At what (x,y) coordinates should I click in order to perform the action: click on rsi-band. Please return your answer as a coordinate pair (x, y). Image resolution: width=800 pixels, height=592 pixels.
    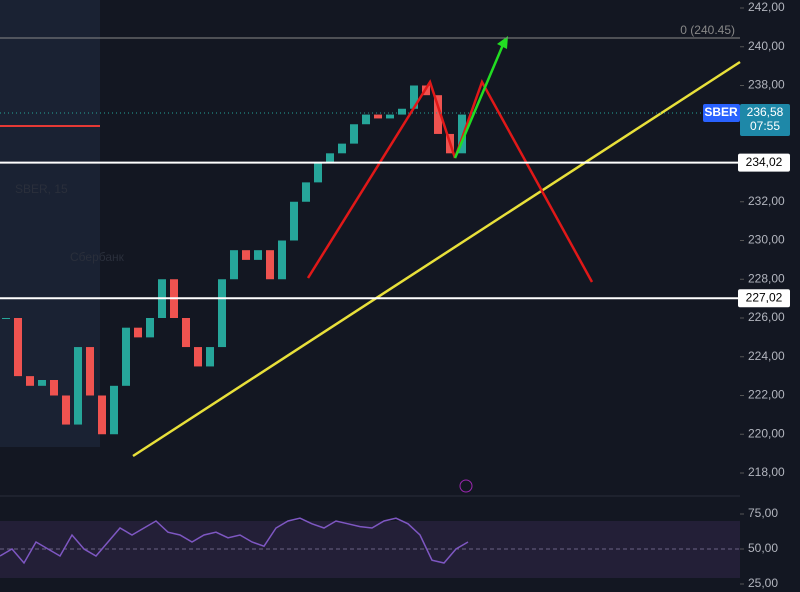
    Looking at the image, I should click on (370, 549).